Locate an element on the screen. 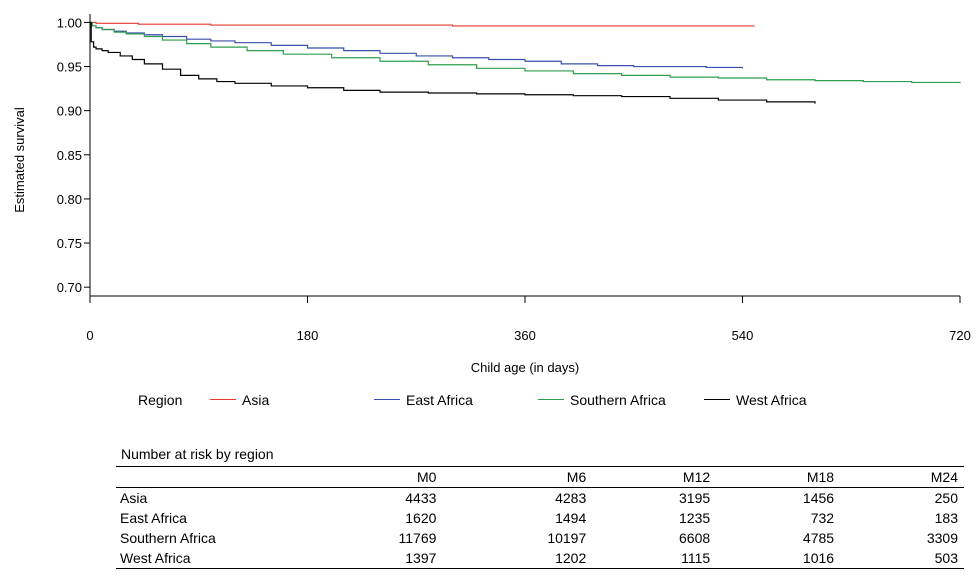  risk-cell: 6608 is located at coordinates (695, 538).